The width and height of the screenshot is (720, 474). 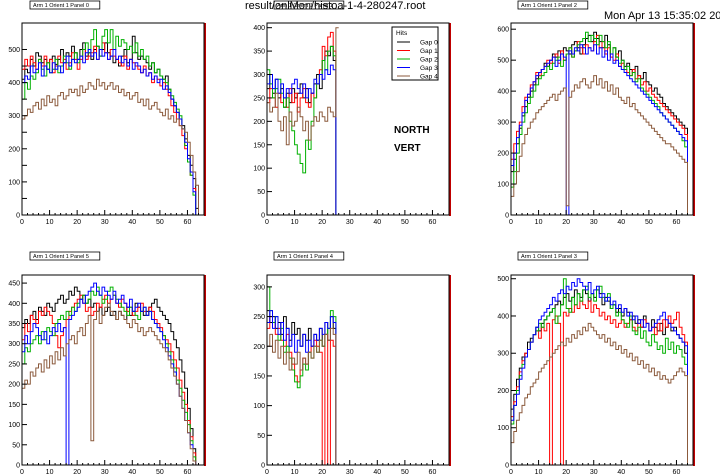 I want to click on legend-label: Gap 0, so click(x=429, y=43).